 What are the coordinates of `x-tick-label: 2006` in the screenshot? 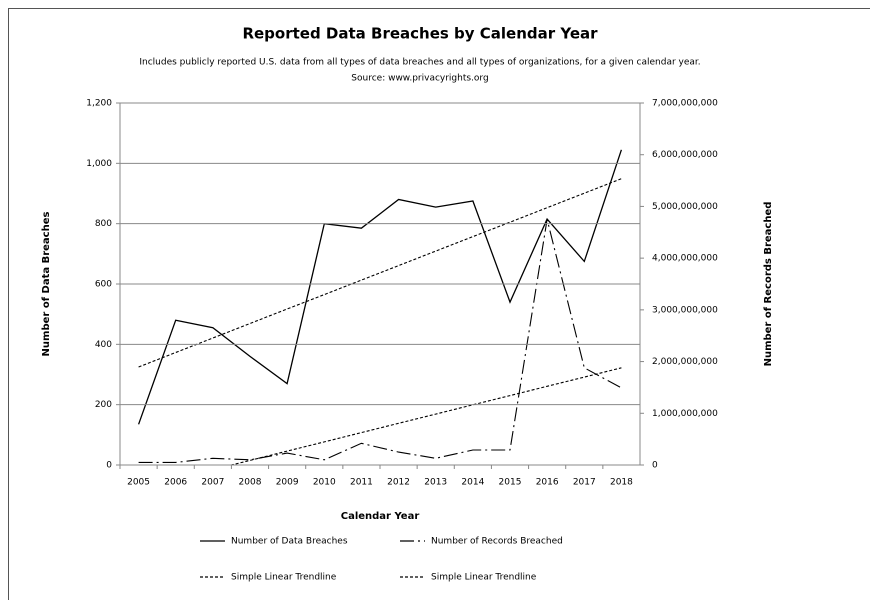 It's located at (175, 483).